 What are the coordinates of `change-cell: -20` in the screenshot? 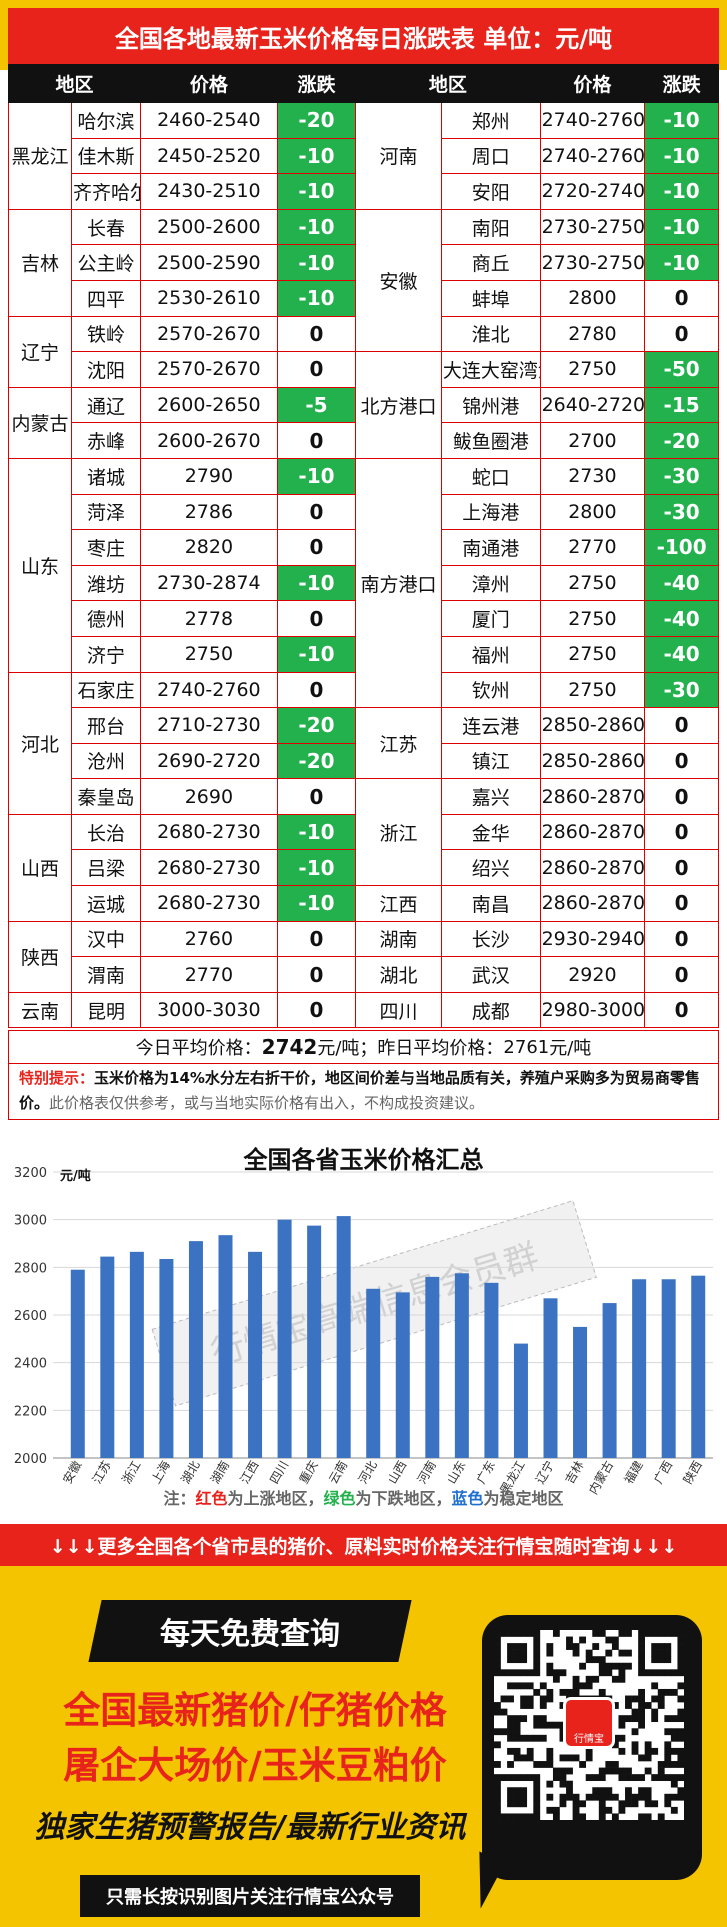 It's located at (316, 725).